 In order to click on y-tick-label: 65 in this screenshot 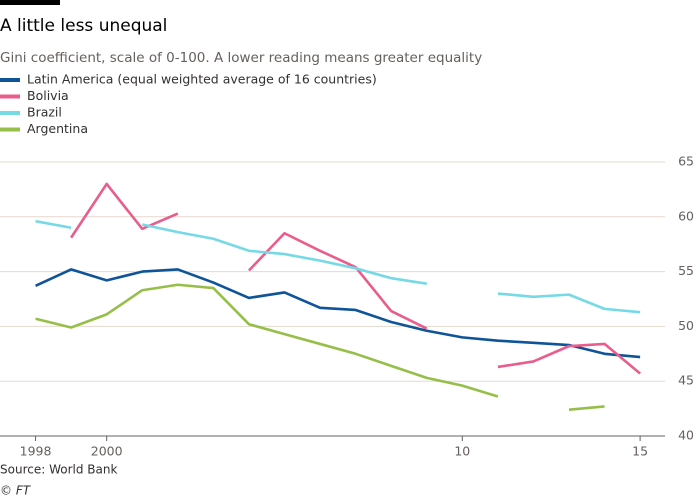, I will do `click(686, 161)`.